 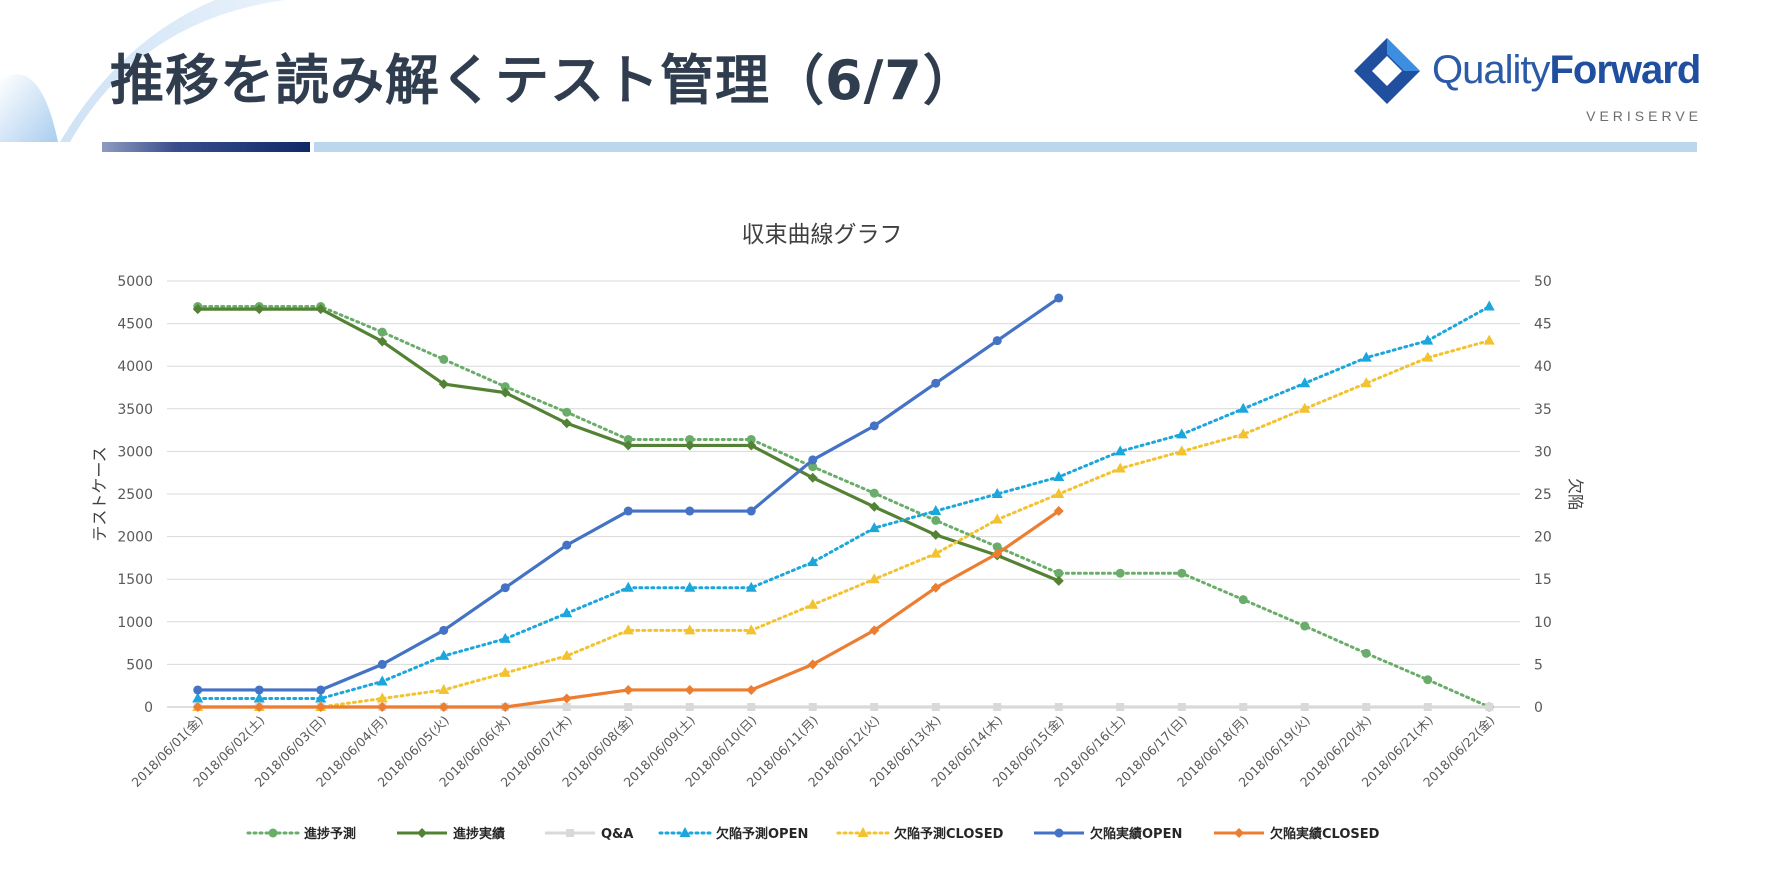 What do you see at coordinates (135, 452) in the screenshot?
I see `y-tick-label: 3000` at bounding box center [135, 452].